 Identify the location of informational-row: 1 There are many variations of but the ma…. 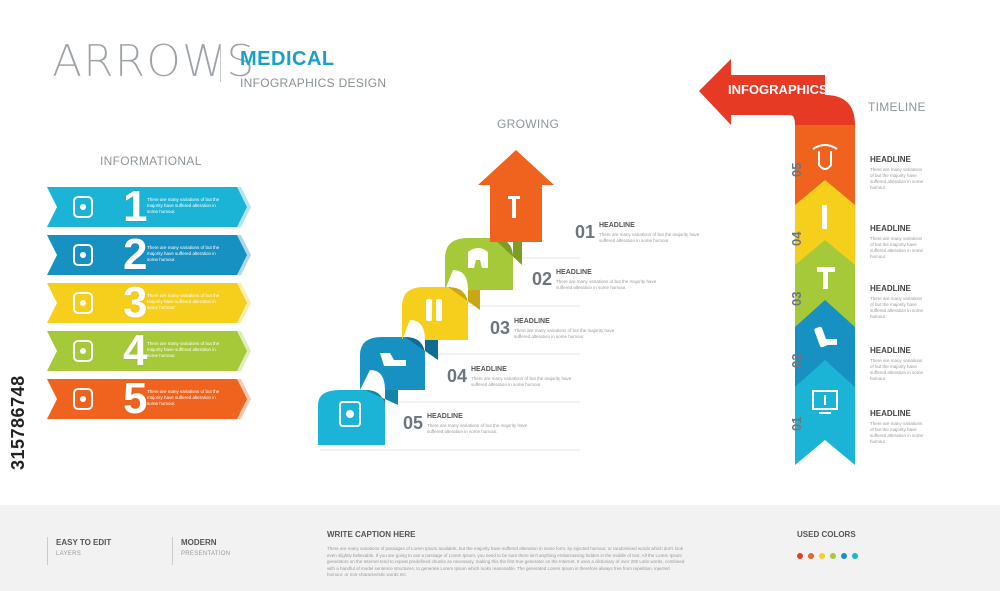
(149, 207).